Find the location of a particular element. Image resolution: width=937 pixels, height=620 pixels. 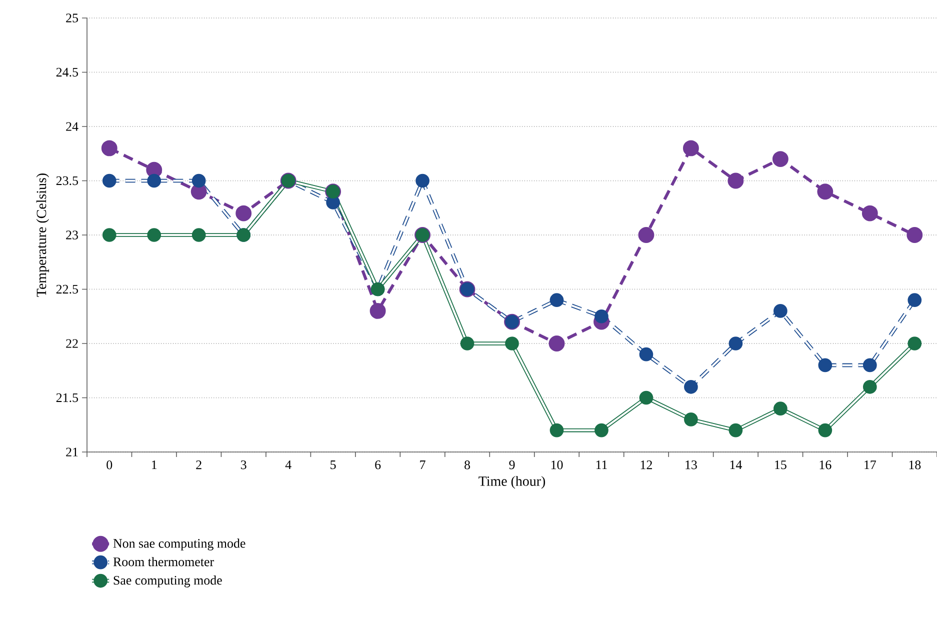

y-tick-label: 24.5 is located at coordinates (67, 72).